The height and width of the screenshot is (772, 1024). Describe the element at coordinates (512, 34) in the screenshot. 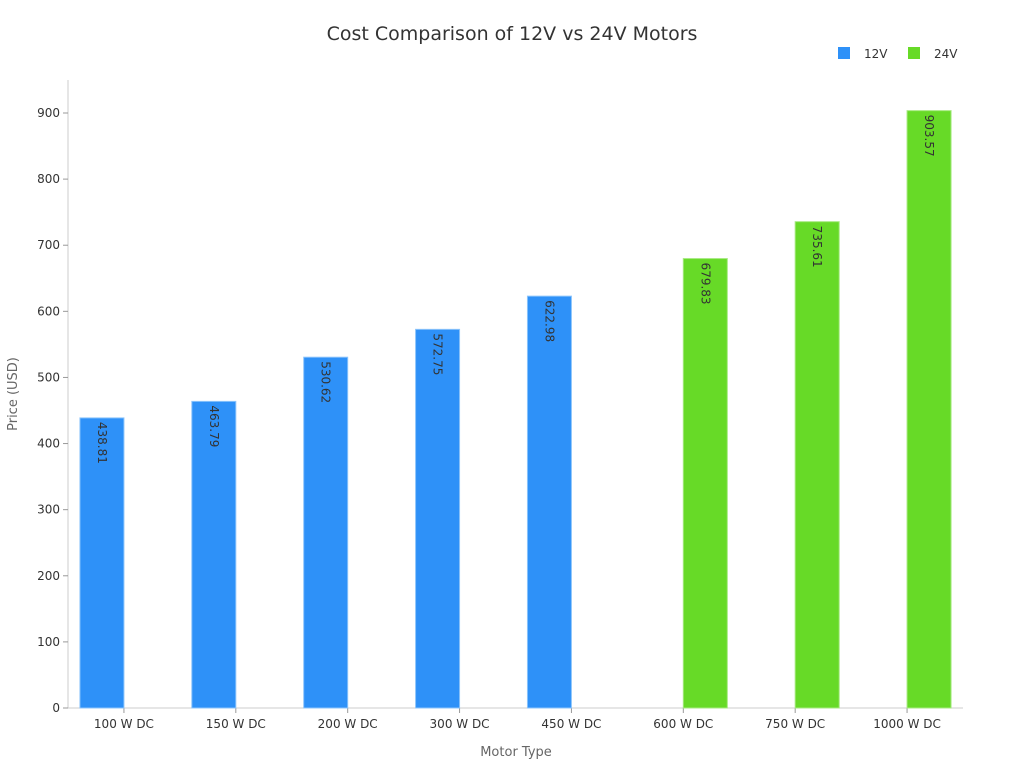

I see `chart-title: Cost Comparison of 12V vs 24V Motors` at that location.